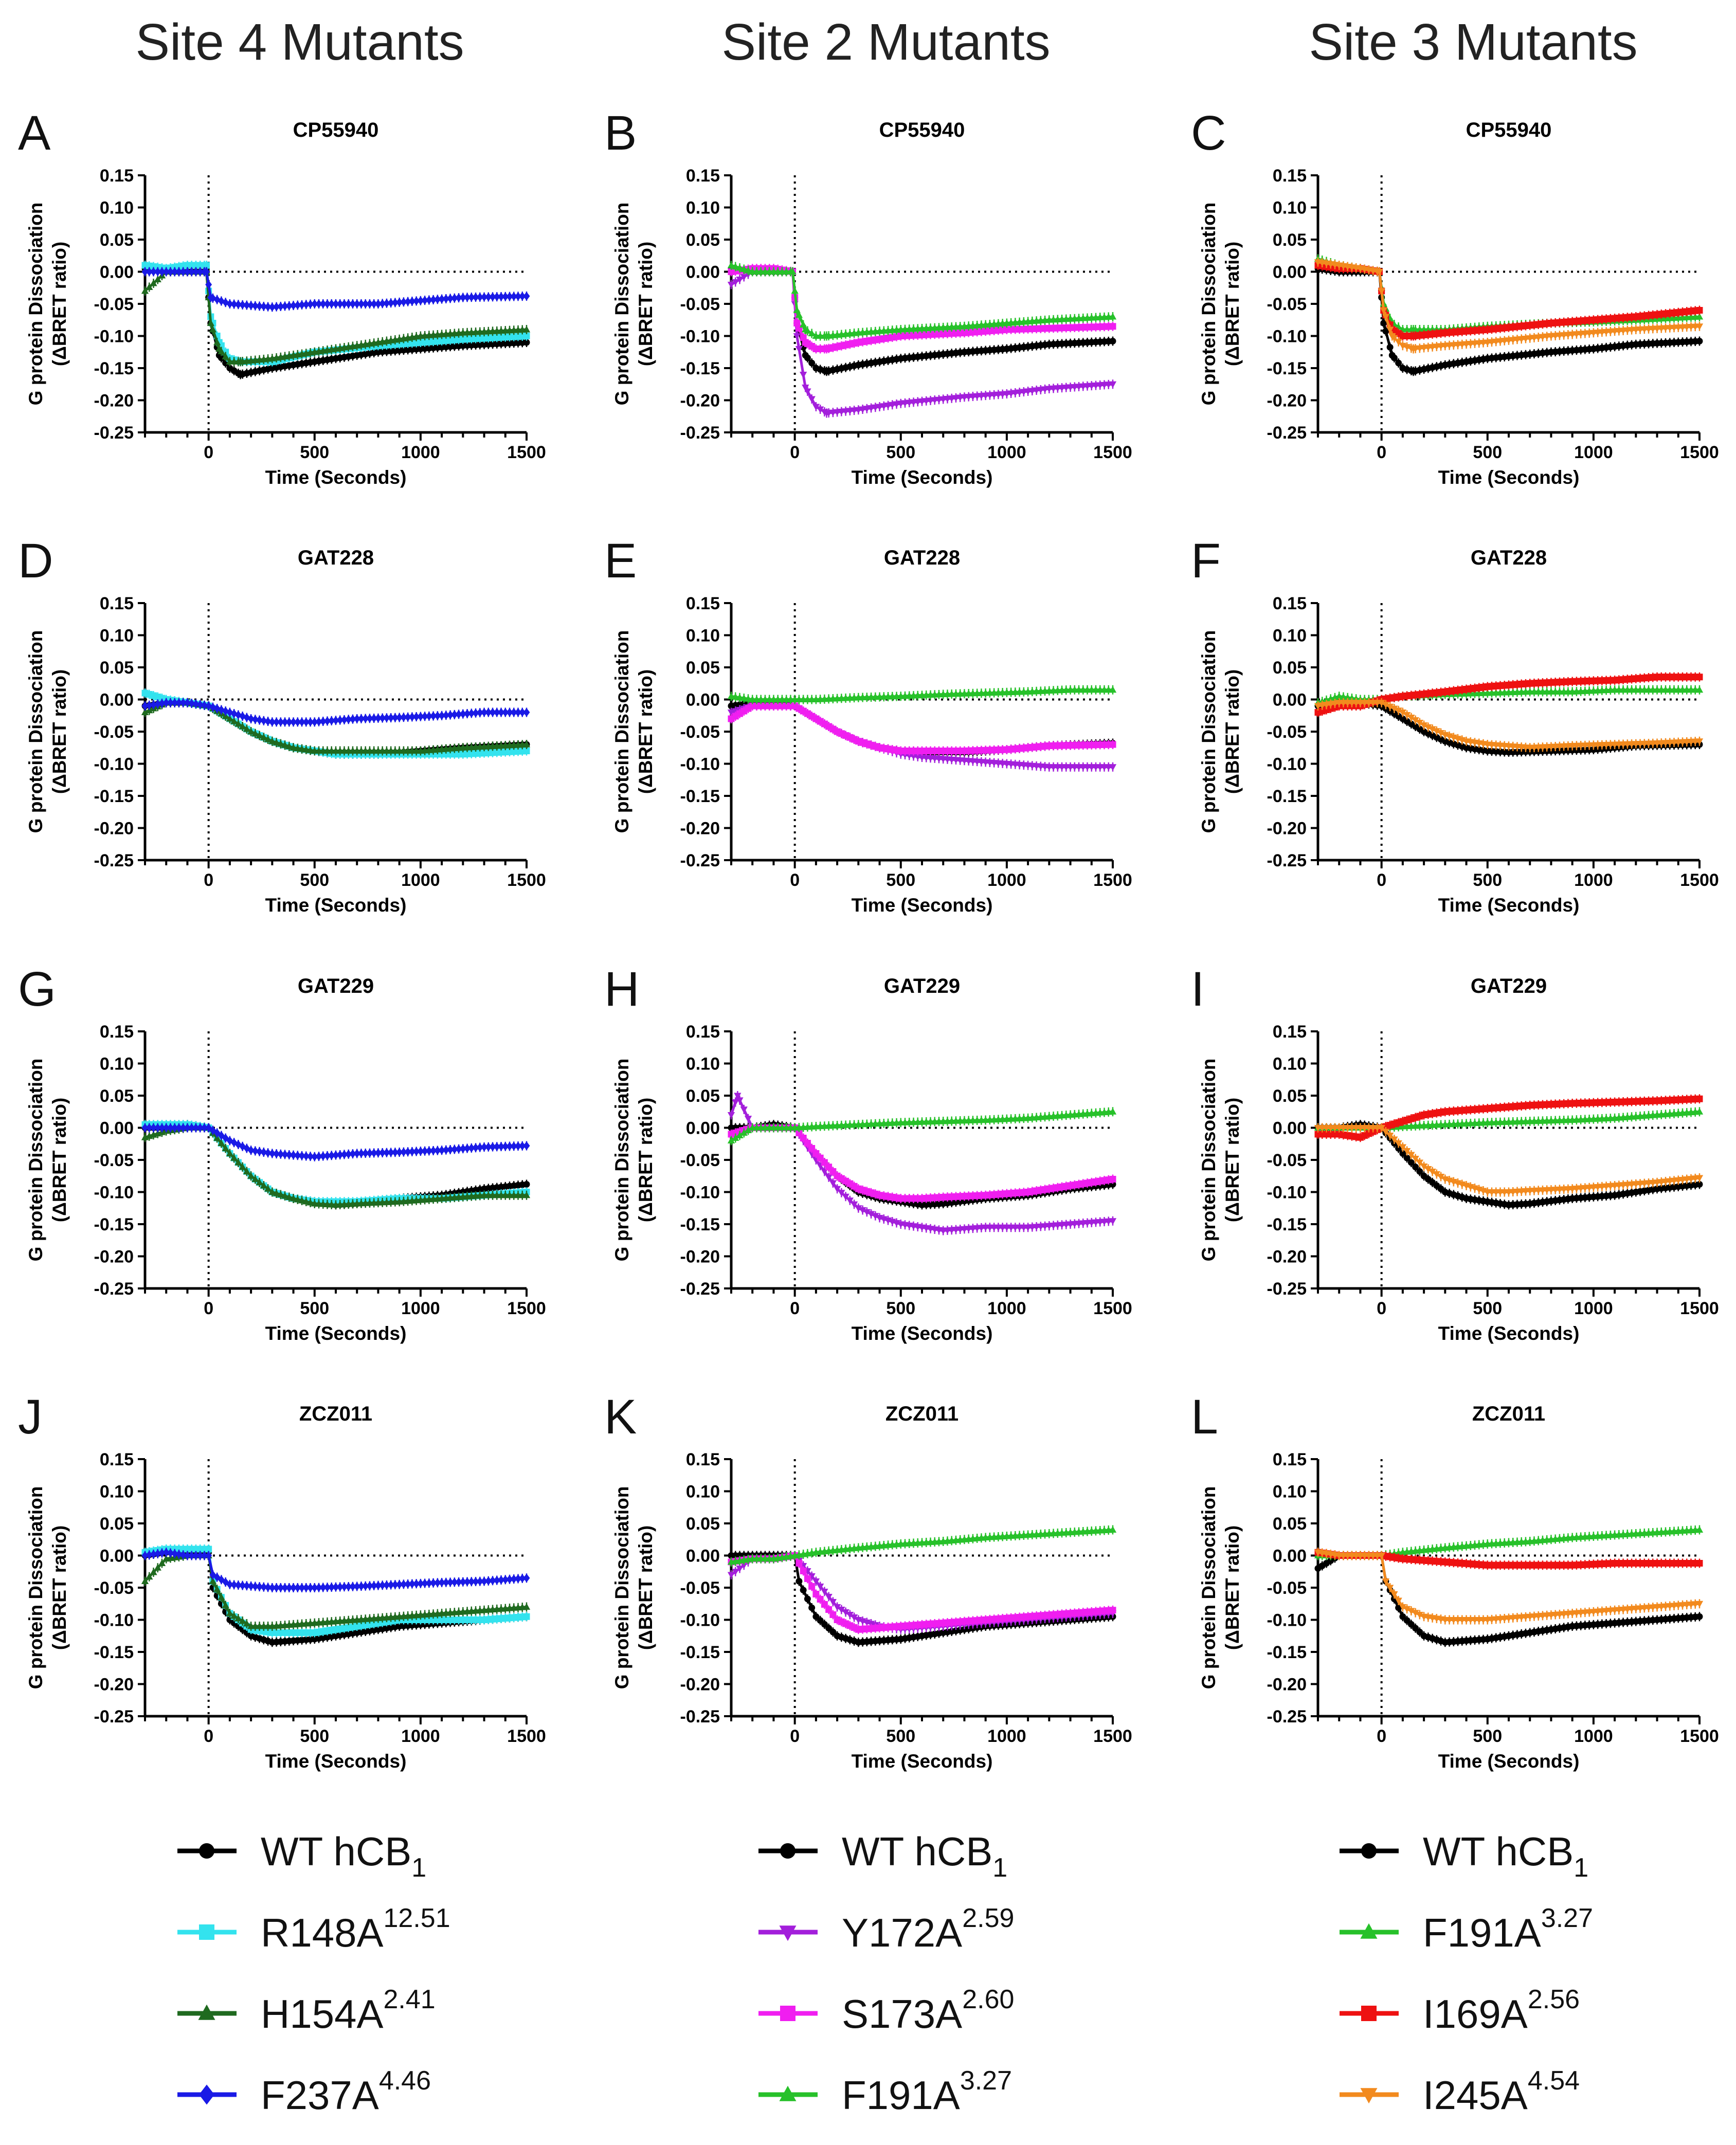 This screenshot has height=2145, width=1736. I want to click on panel-a-series-wt-point, so click(526, 342).